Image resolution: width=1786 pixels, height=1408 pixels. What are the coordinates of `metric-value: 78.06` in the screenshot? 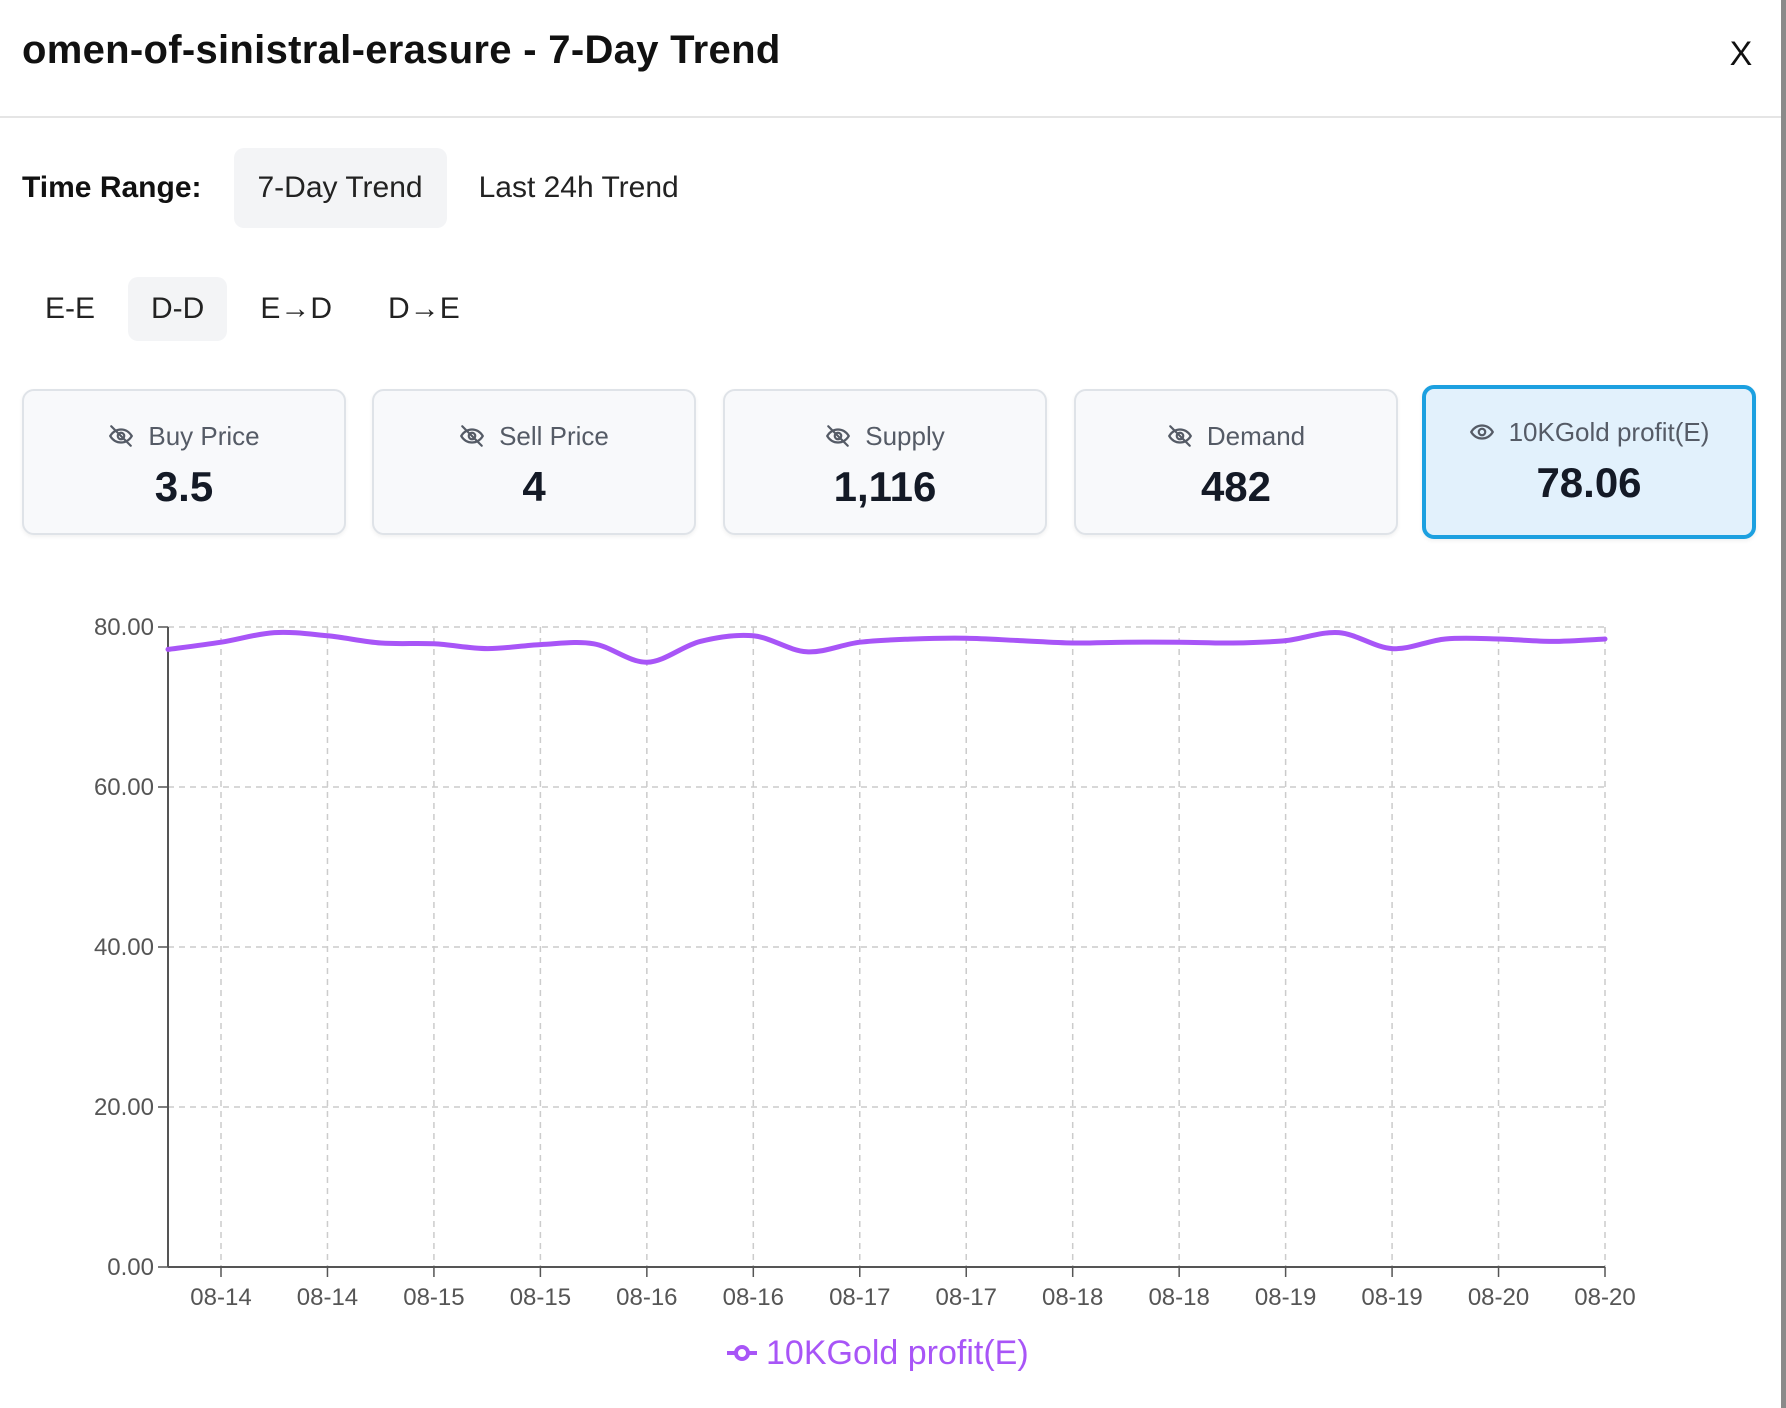 It's located at (1589, 482).